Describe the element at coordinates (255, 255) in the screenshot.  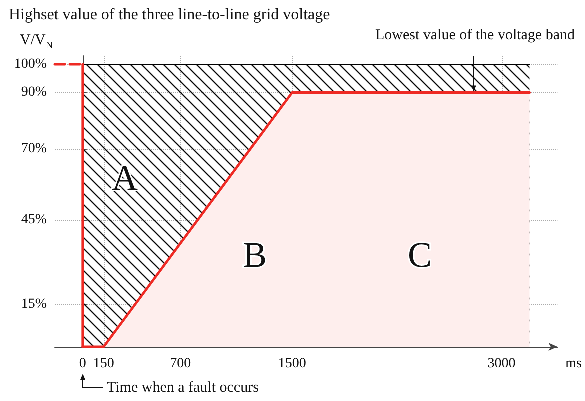
I see `annotation: B` at that location.